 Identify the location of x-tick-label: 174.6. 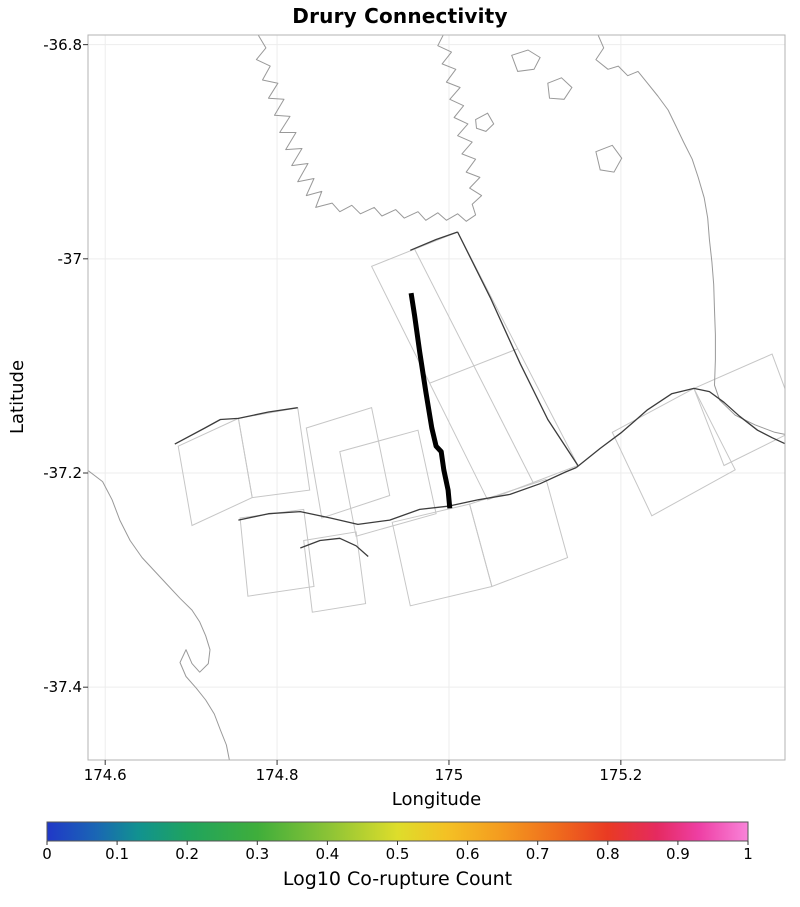
(105, 775).